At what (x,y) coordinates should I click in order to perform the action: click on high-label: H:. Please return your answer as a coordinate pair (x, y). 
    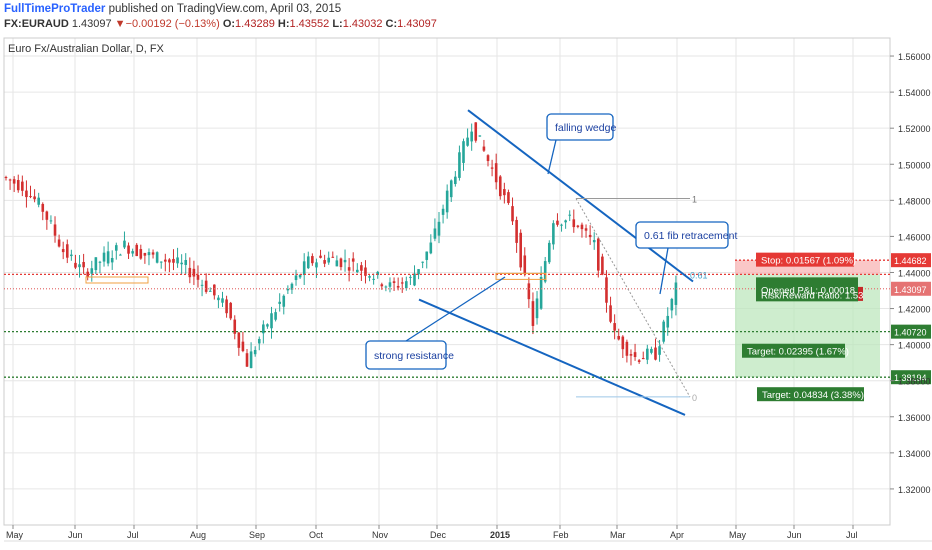
    Looking at the image, I should click on (283, 24).